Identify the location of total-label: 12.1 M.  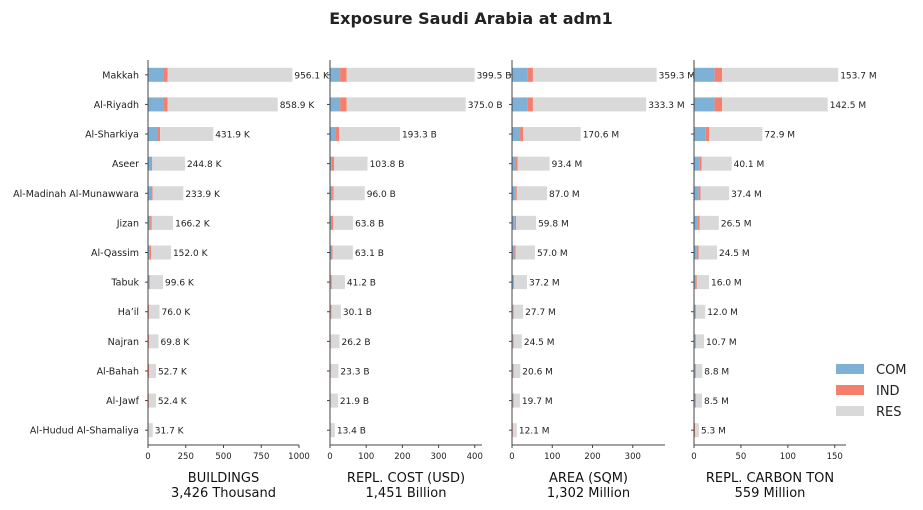
(534, 432).